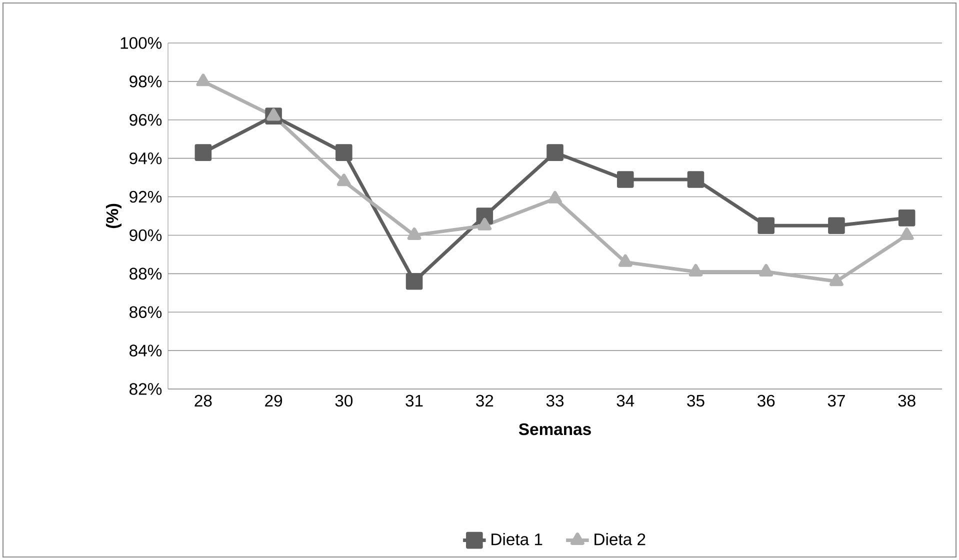  I want to click on x-axis-title: Semanas, so click(554, 429).